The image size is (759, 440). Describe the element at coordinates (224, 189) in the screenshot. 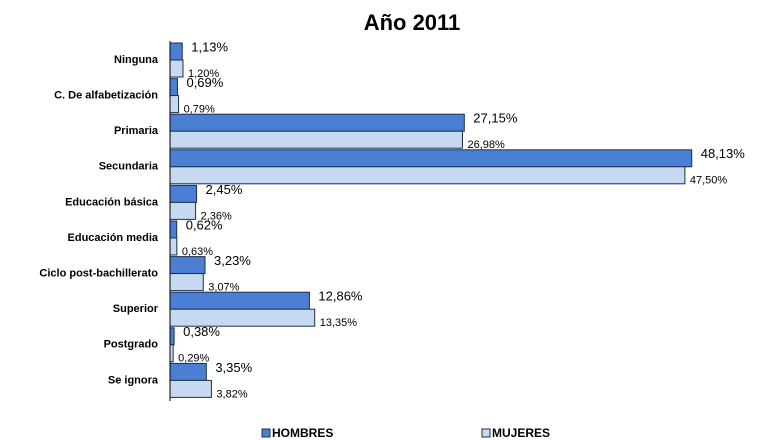

I see `data-label: 2,45%` at that location.